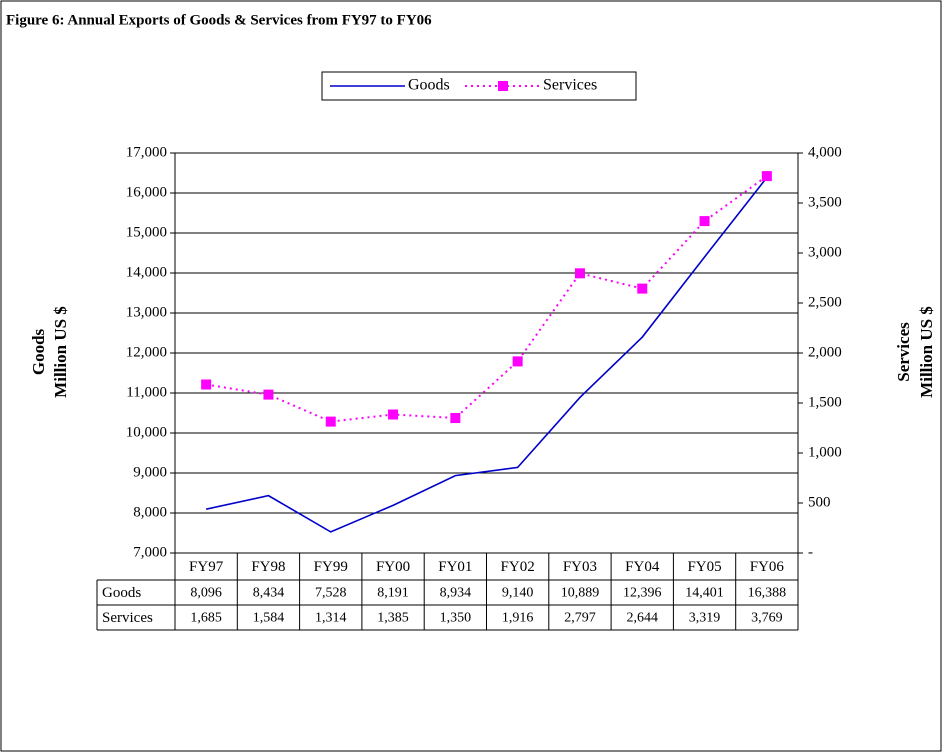  I want to click on y-tick-label: 15,000, so click(146, 232).